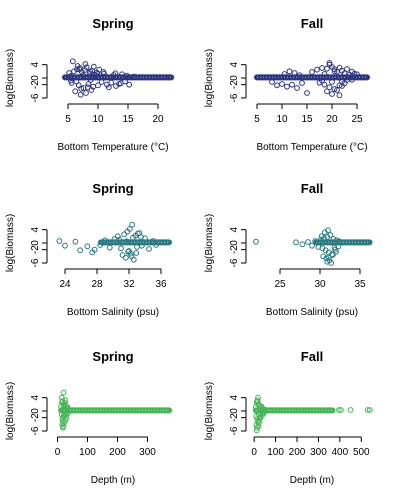  Describe the element at coordinates (275, 452) in the screenshot. I see `x-tick-label: 100` at that location.